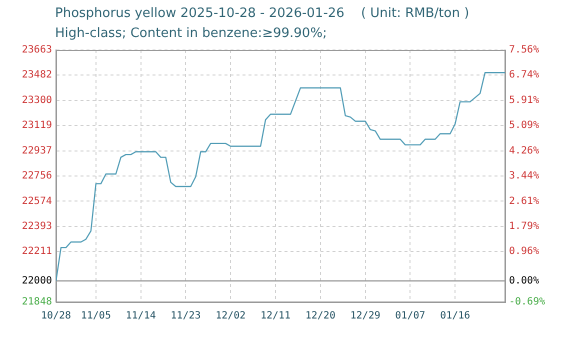 The height and width of the screenshot is (340, 568). I want to click on y-tick-label: 23300, so click(37, 100).